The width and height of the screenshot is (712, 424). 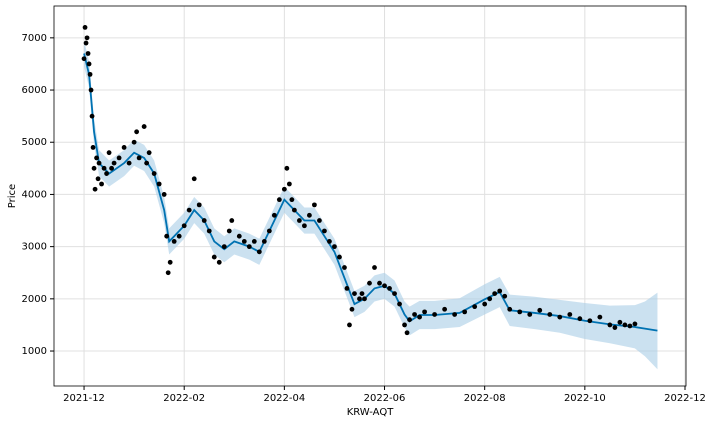 What do you see at coordinates (34, 299) in the screenshot?
I see `y-tick-label: 2000` at bounding box center [34, 299].